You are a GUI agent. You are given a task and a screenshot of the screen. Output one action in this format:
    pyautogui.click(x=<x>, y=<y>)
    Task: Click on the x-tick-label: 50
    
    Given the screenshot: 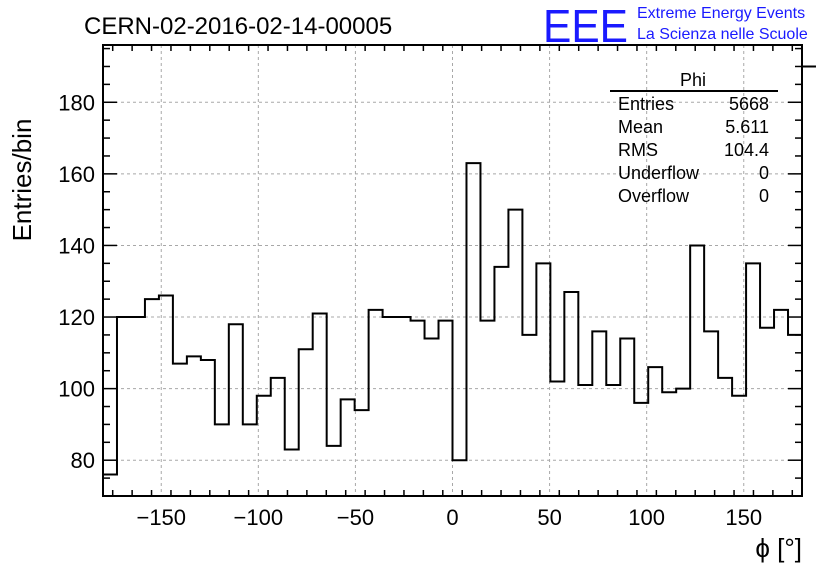 What is the action you would take?
    pyautogui.click(x=549, y=517)
    